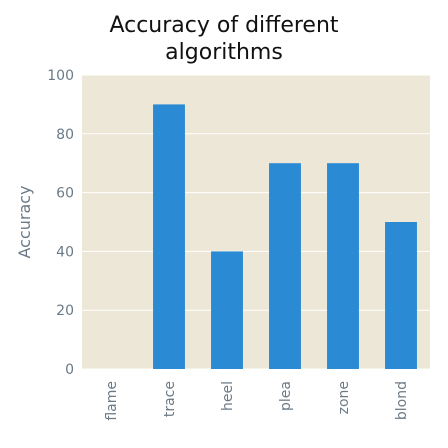 This screenshot has width=448, height=448. I want to click on x-tick-labels: flame trace heel plea zone blond, so click(257, 401).